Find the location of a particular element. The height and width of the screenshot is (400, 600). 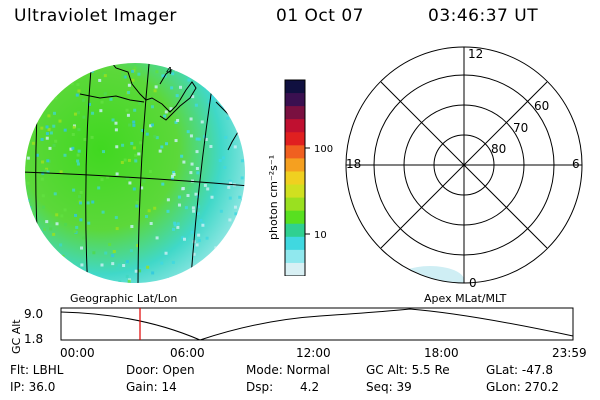

door-status: Door: Open is located at coordinates (160, 370).